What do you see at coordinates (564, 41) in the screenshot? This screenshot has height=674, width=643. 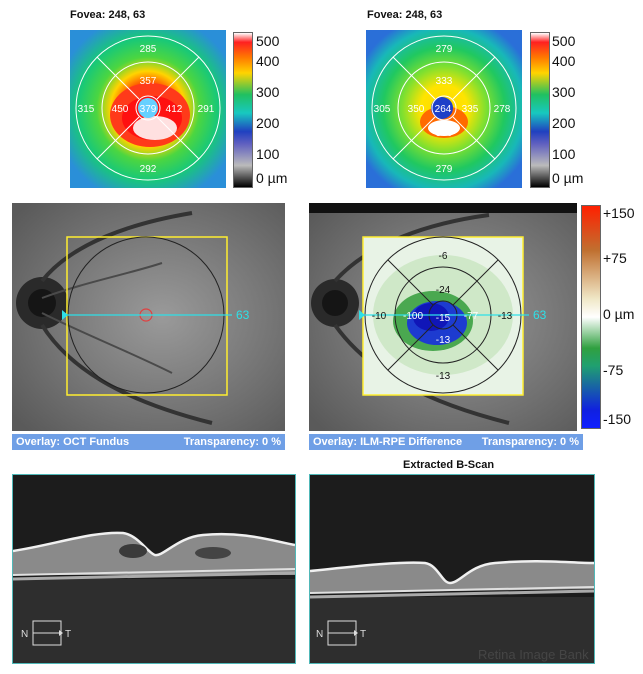 I see `right-scale-500: 500` at bounding box center [564, 41].